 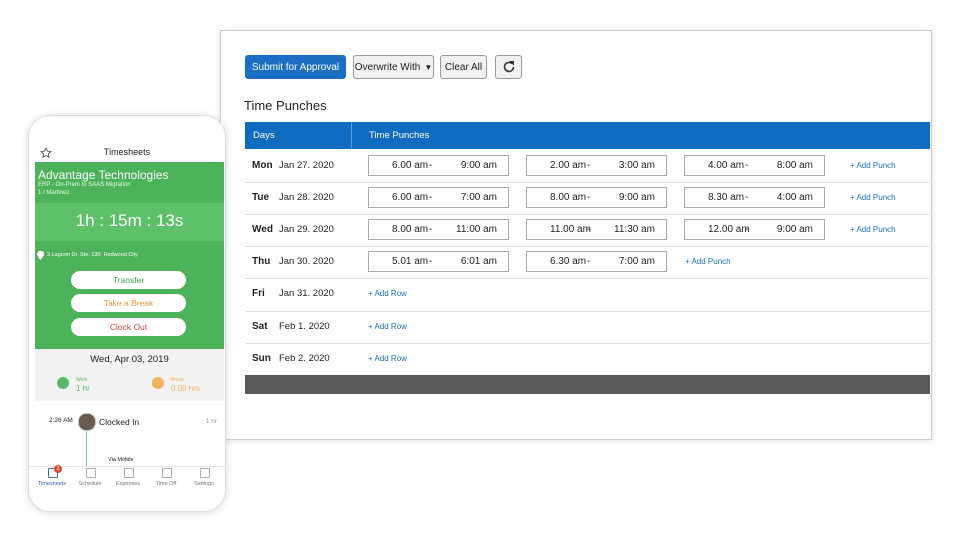 I want to click on punch-box: 8.00 am - 11:00 am, so click(x=438, y=229).